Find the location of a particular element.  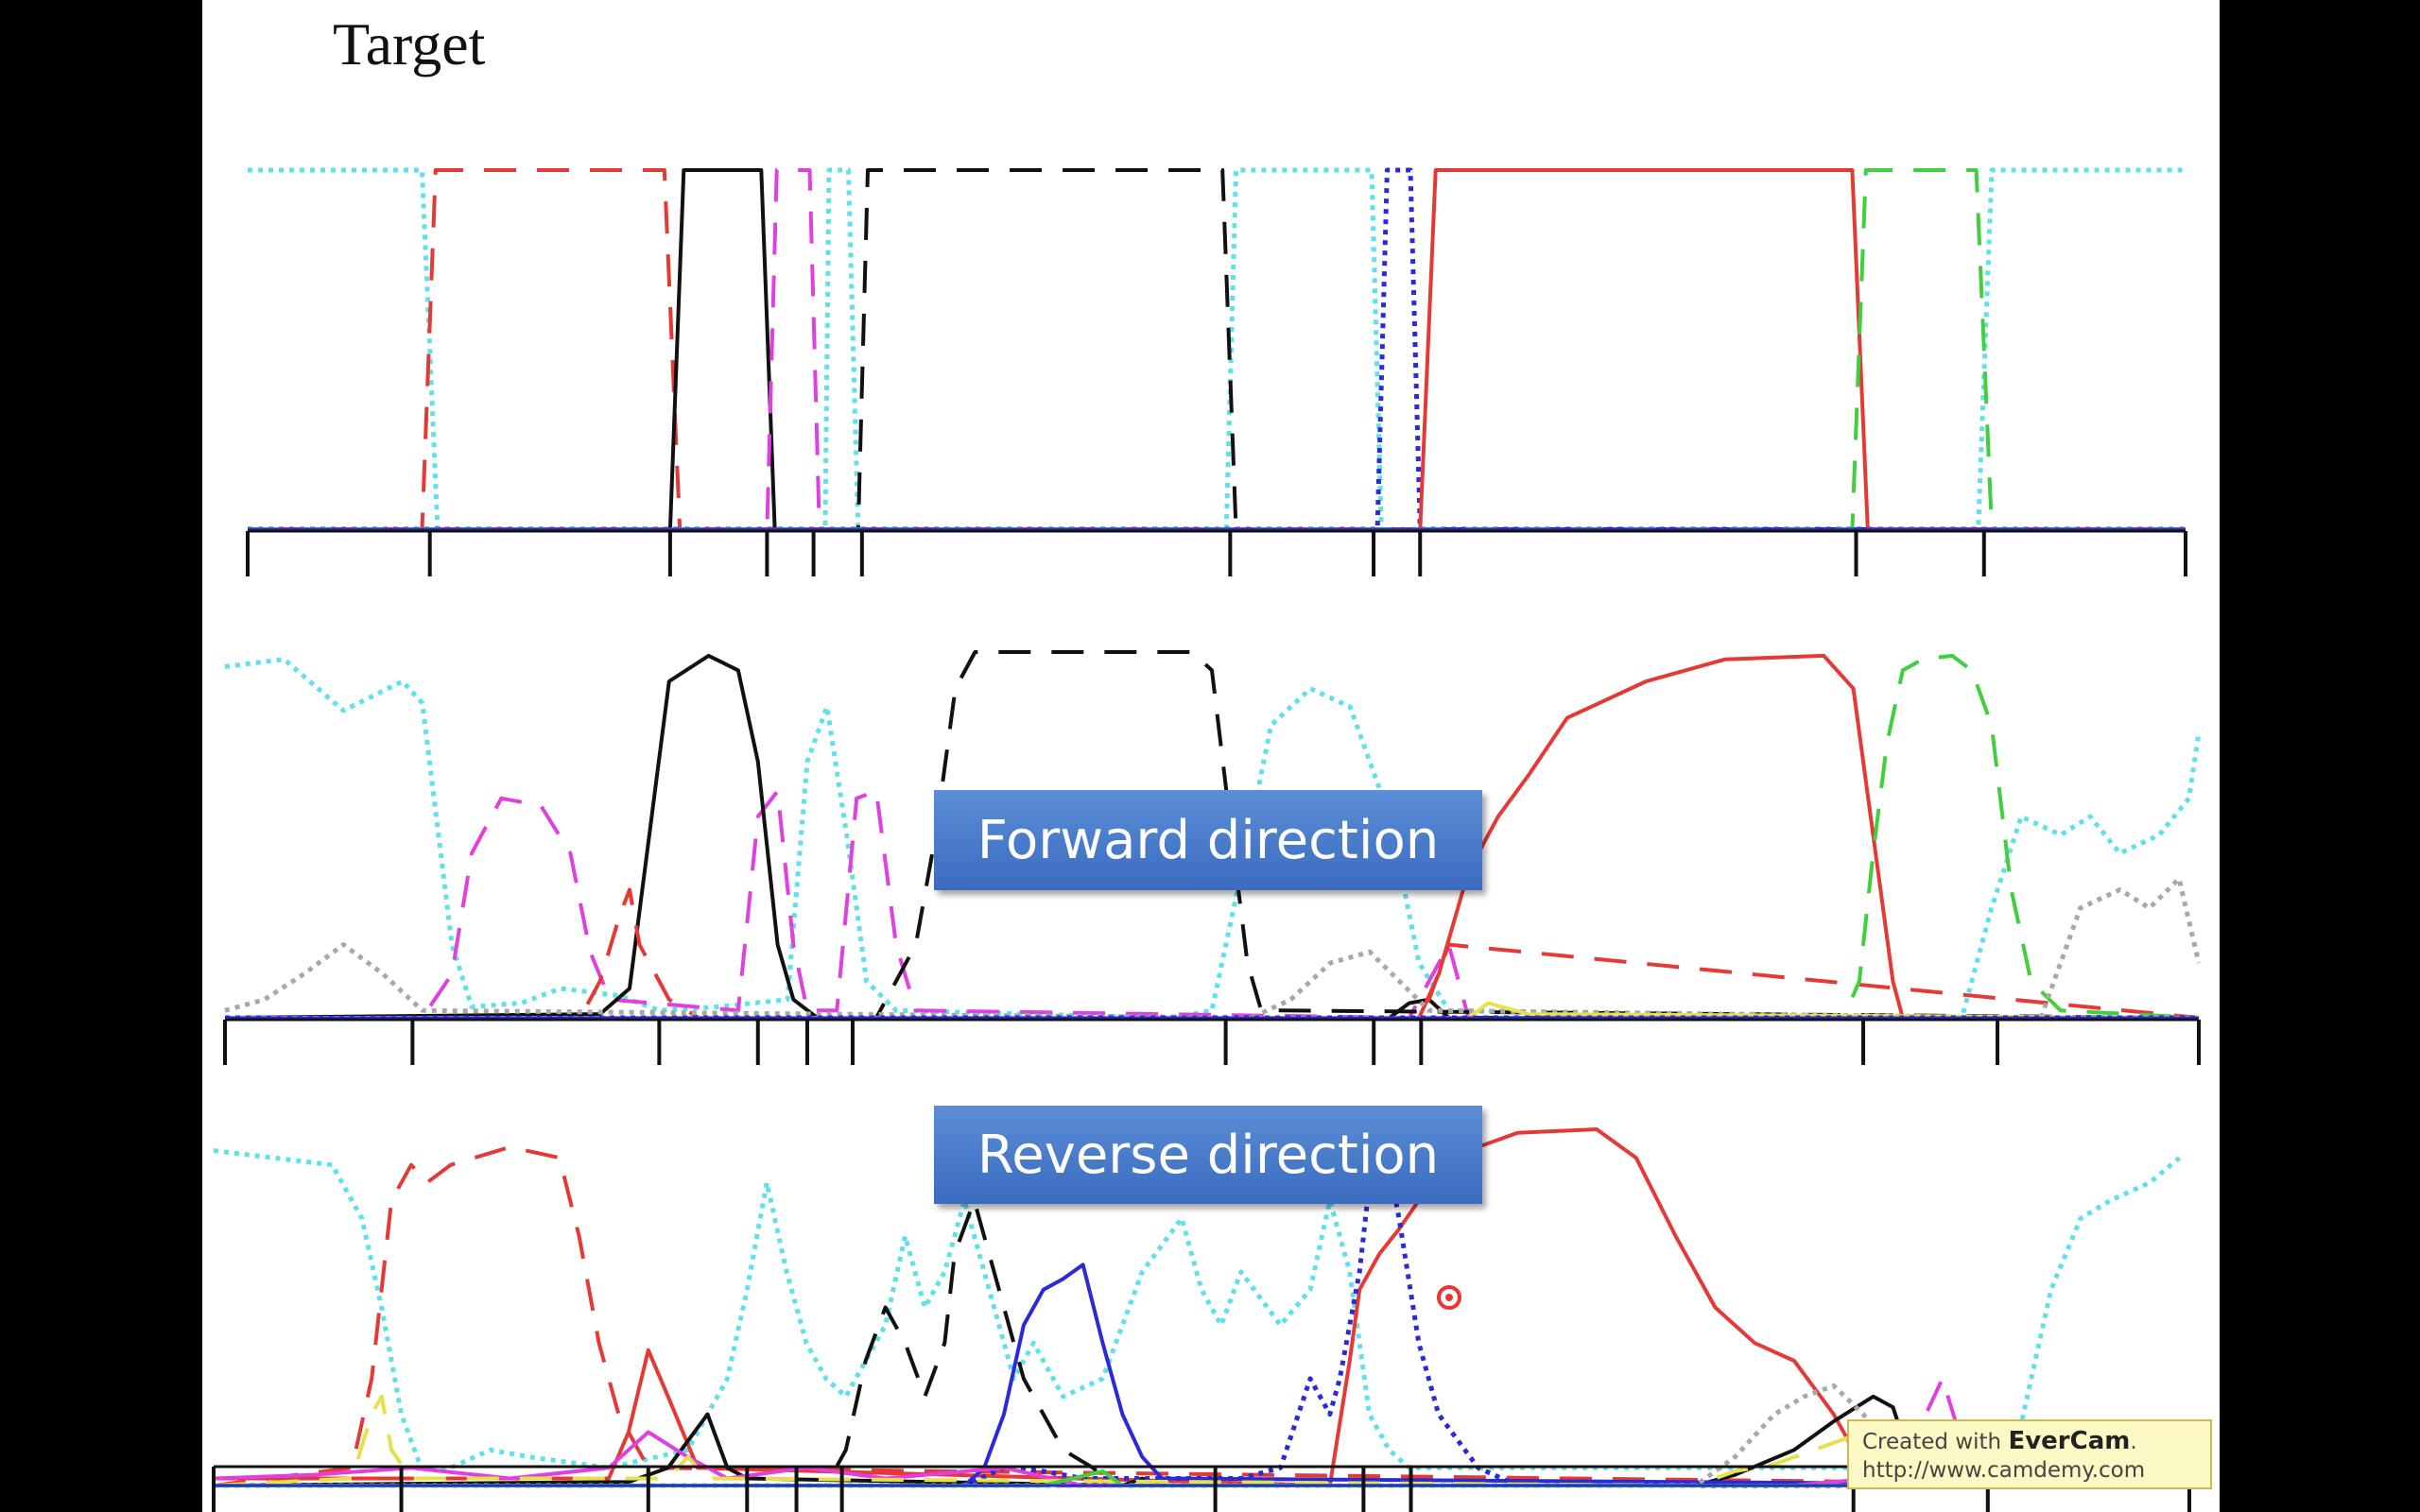

page-title: Target is located at coordinates (409, 43).